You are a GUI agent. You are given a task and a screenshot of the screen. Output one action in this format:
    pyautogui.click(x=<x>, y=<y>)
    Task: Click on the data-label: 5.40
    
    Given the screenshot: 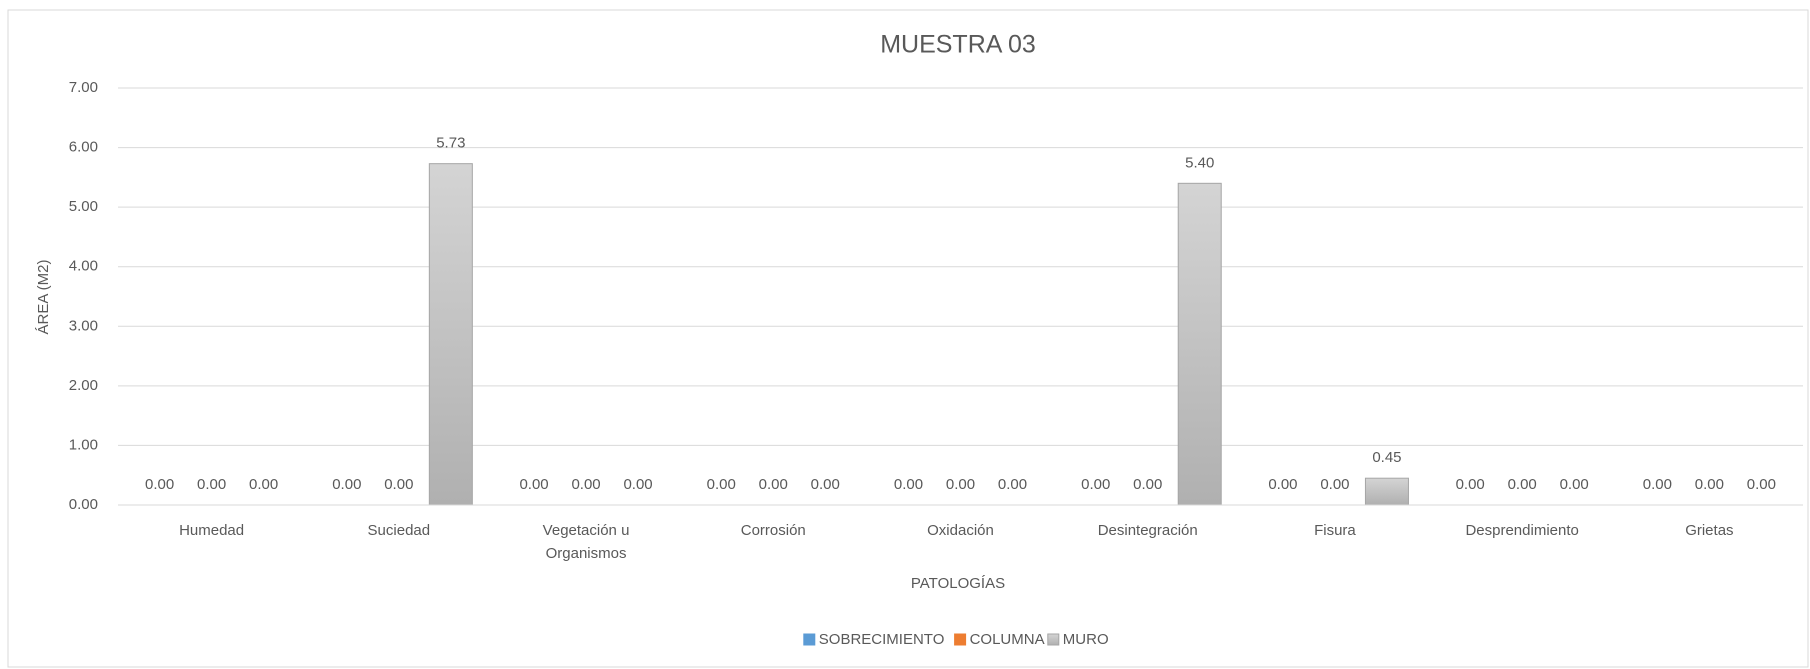 What is the action you would take?
    pyautogui.click(x=1199, y=162)
    